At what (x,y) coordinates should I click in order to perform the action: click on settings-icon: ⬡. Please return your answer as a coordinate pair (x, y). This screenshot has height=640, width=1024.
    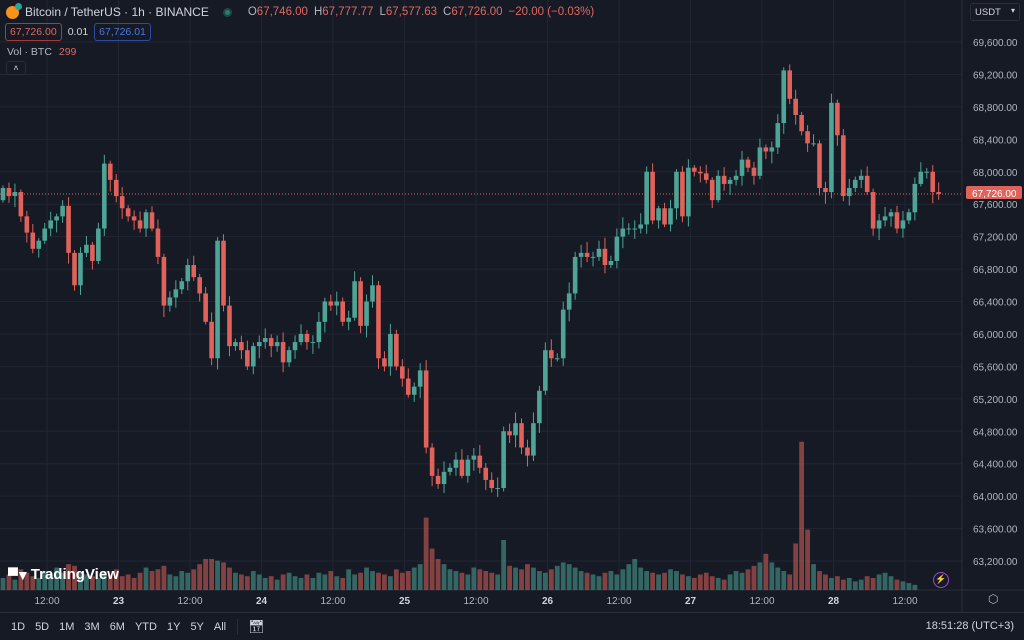
    Looking at the image, I should click on (993, 599).